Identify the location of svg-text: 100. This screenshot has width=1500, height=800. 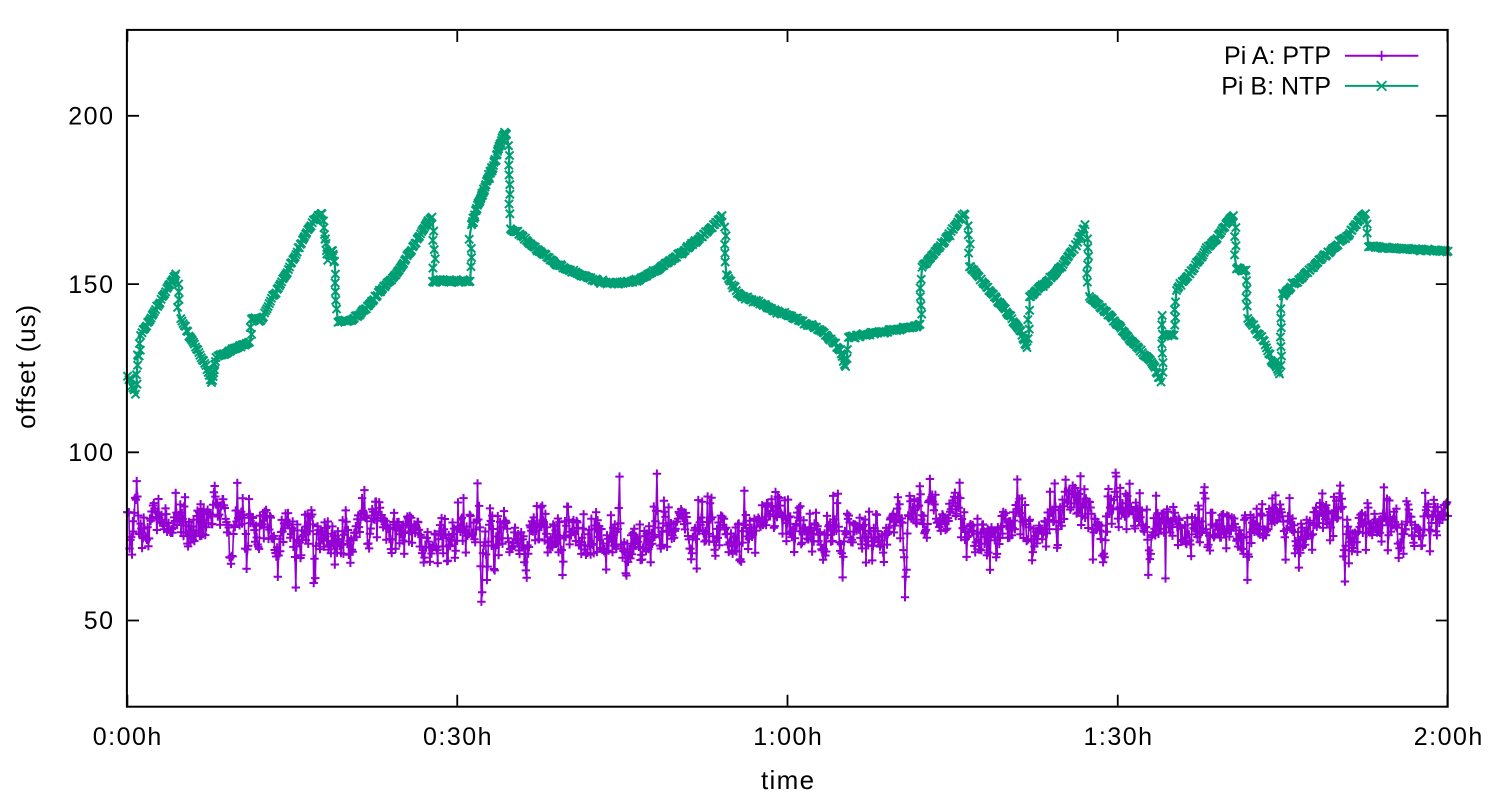
(91, 453).